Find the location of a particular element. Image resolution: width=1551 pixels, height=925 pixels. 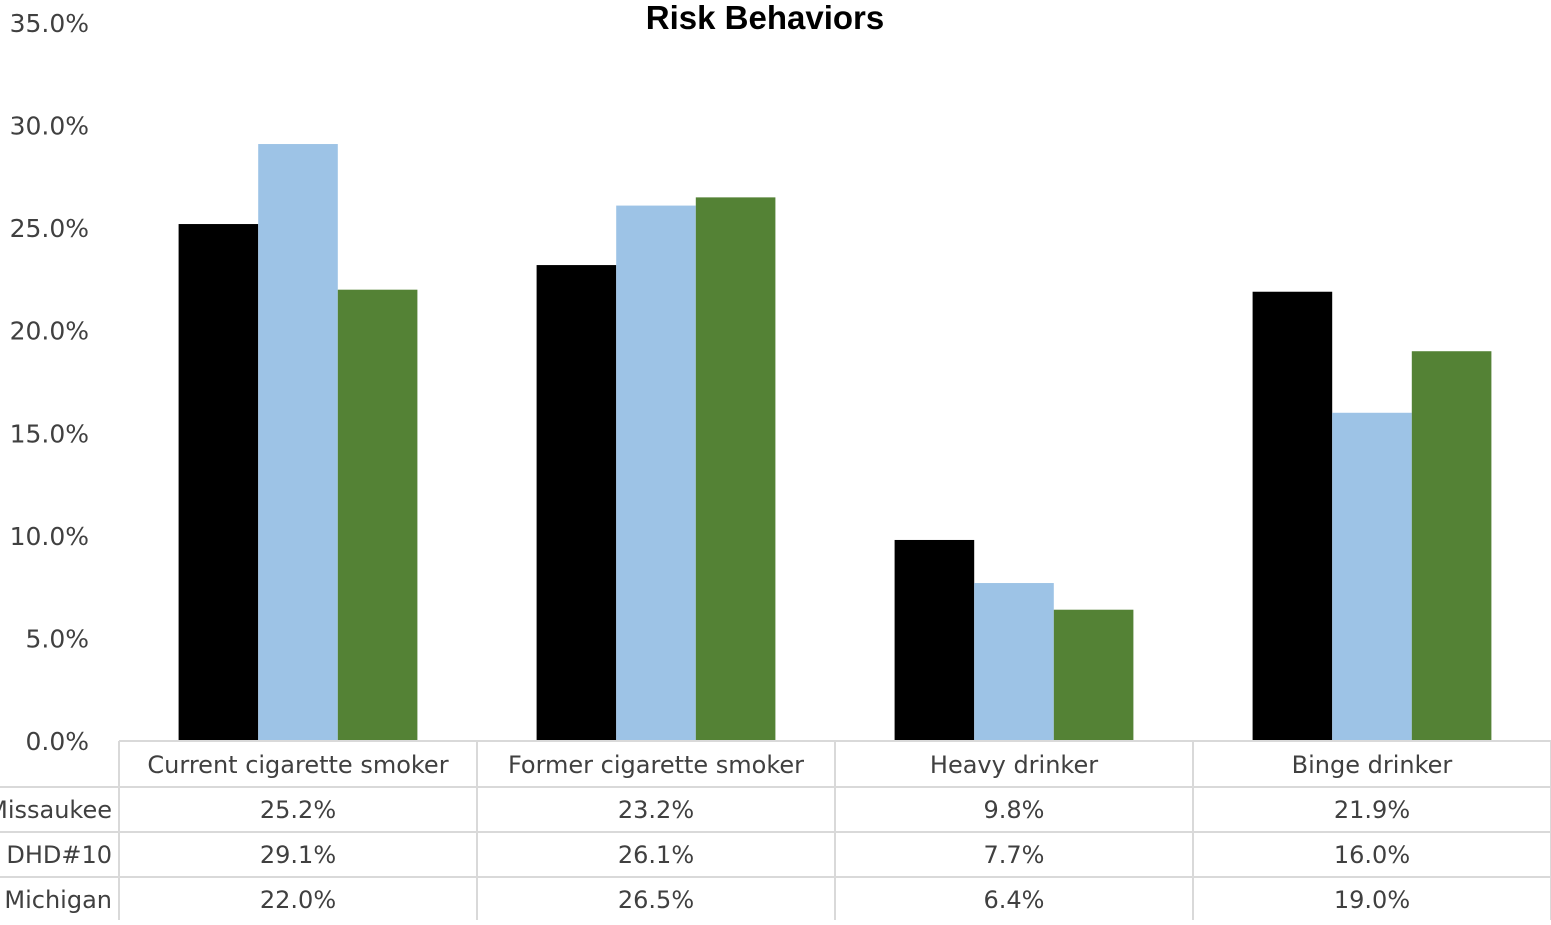

data-label: 26.1% is located at coordinates (656, 855).